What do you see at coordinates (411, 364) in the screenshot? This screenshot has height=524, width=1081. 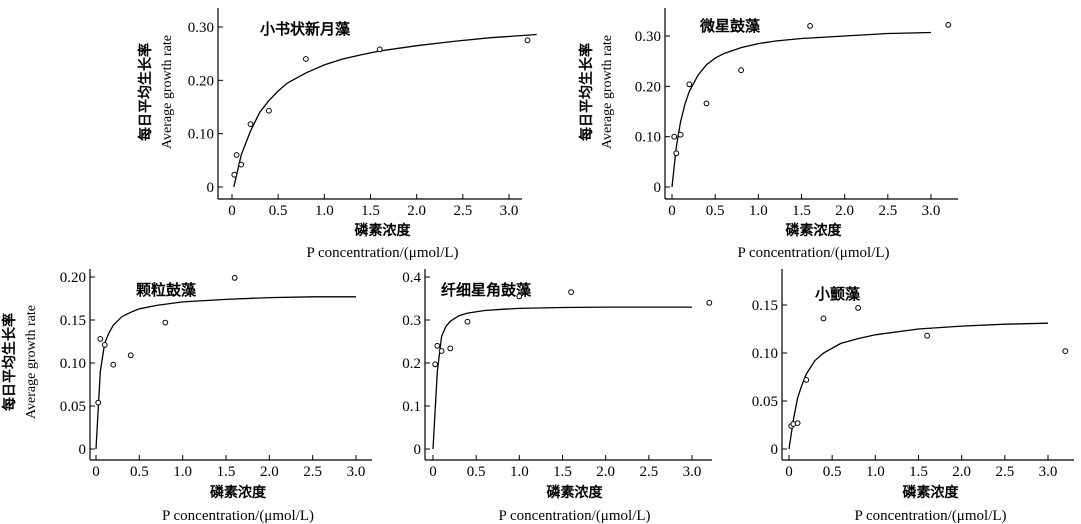 I see `y-tick-label: 0.2` at bounding box center [411, 364].